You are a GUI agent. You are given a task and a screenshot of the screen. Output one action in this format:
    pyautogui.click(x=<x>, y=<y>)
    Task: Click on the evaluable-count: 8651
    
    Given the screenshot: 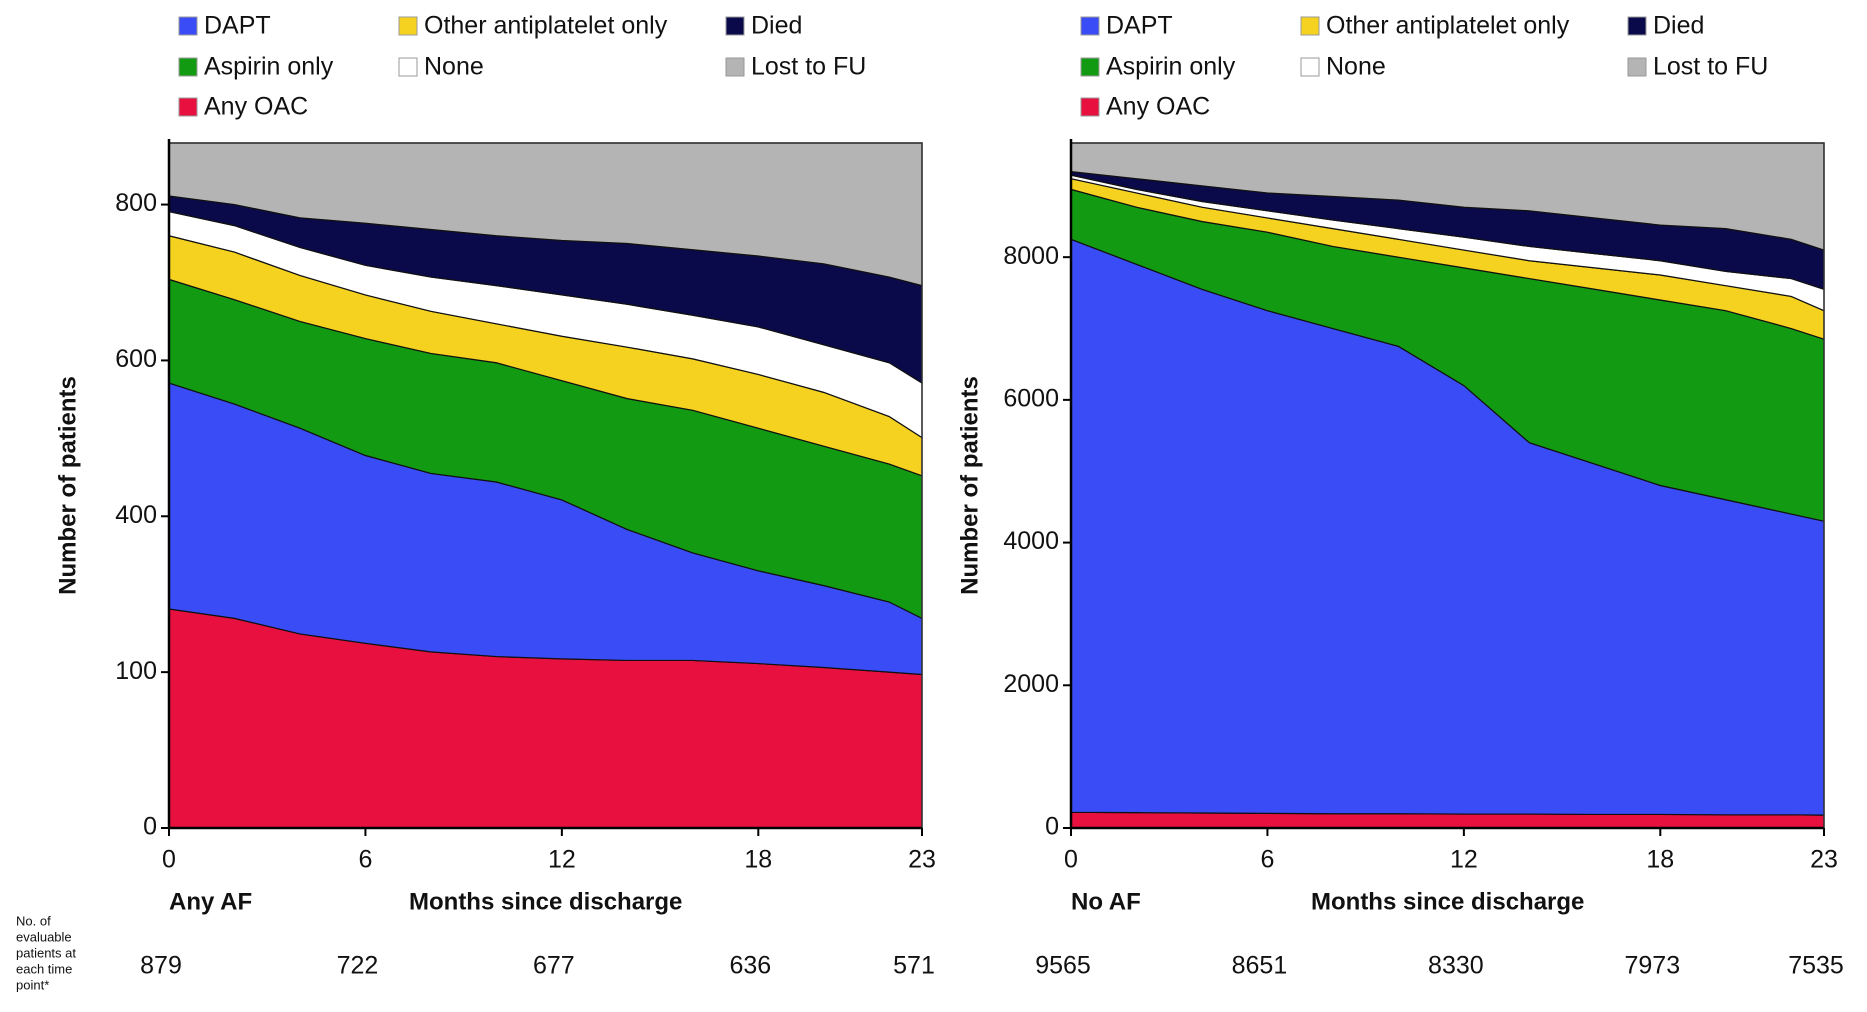 What is the action you would take?
    pyautogui.click(x=1260, y=966)
    